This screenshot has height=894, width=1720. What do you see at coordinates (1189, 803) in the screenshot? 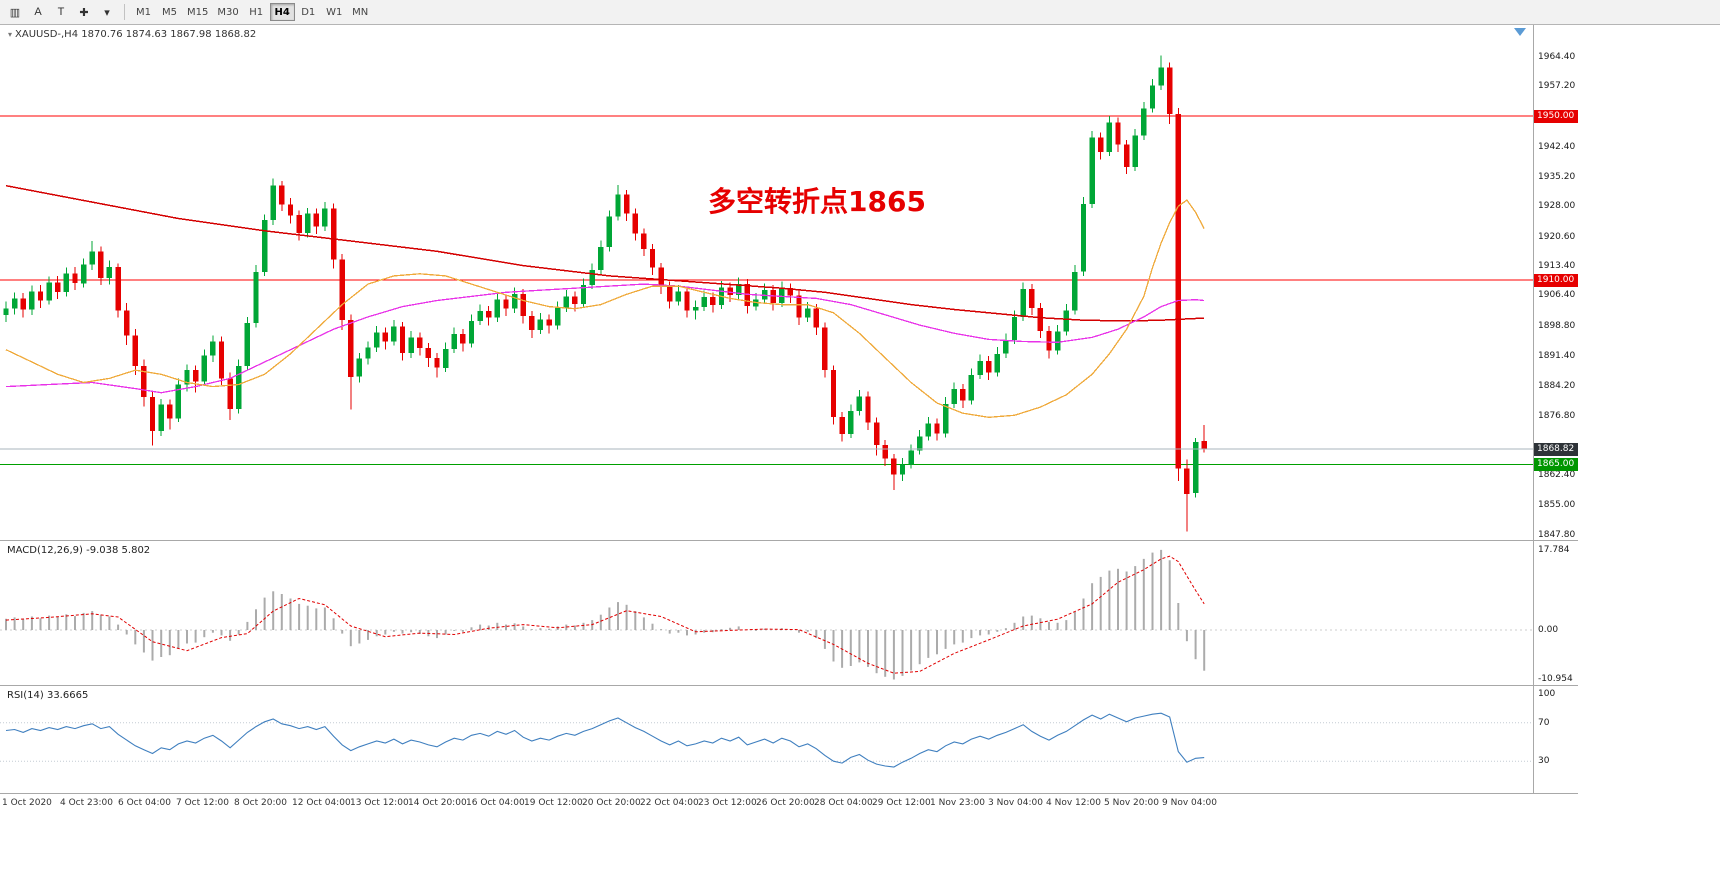
I see `time-label: 9 Nov 04:00` at bounding box center [1189, 803].